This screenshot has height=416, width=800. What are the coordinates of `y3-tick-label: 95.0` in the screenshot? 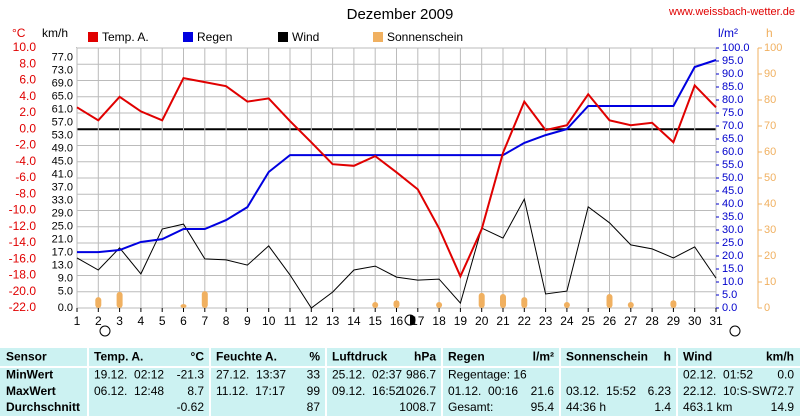 It's located at (732, 61).